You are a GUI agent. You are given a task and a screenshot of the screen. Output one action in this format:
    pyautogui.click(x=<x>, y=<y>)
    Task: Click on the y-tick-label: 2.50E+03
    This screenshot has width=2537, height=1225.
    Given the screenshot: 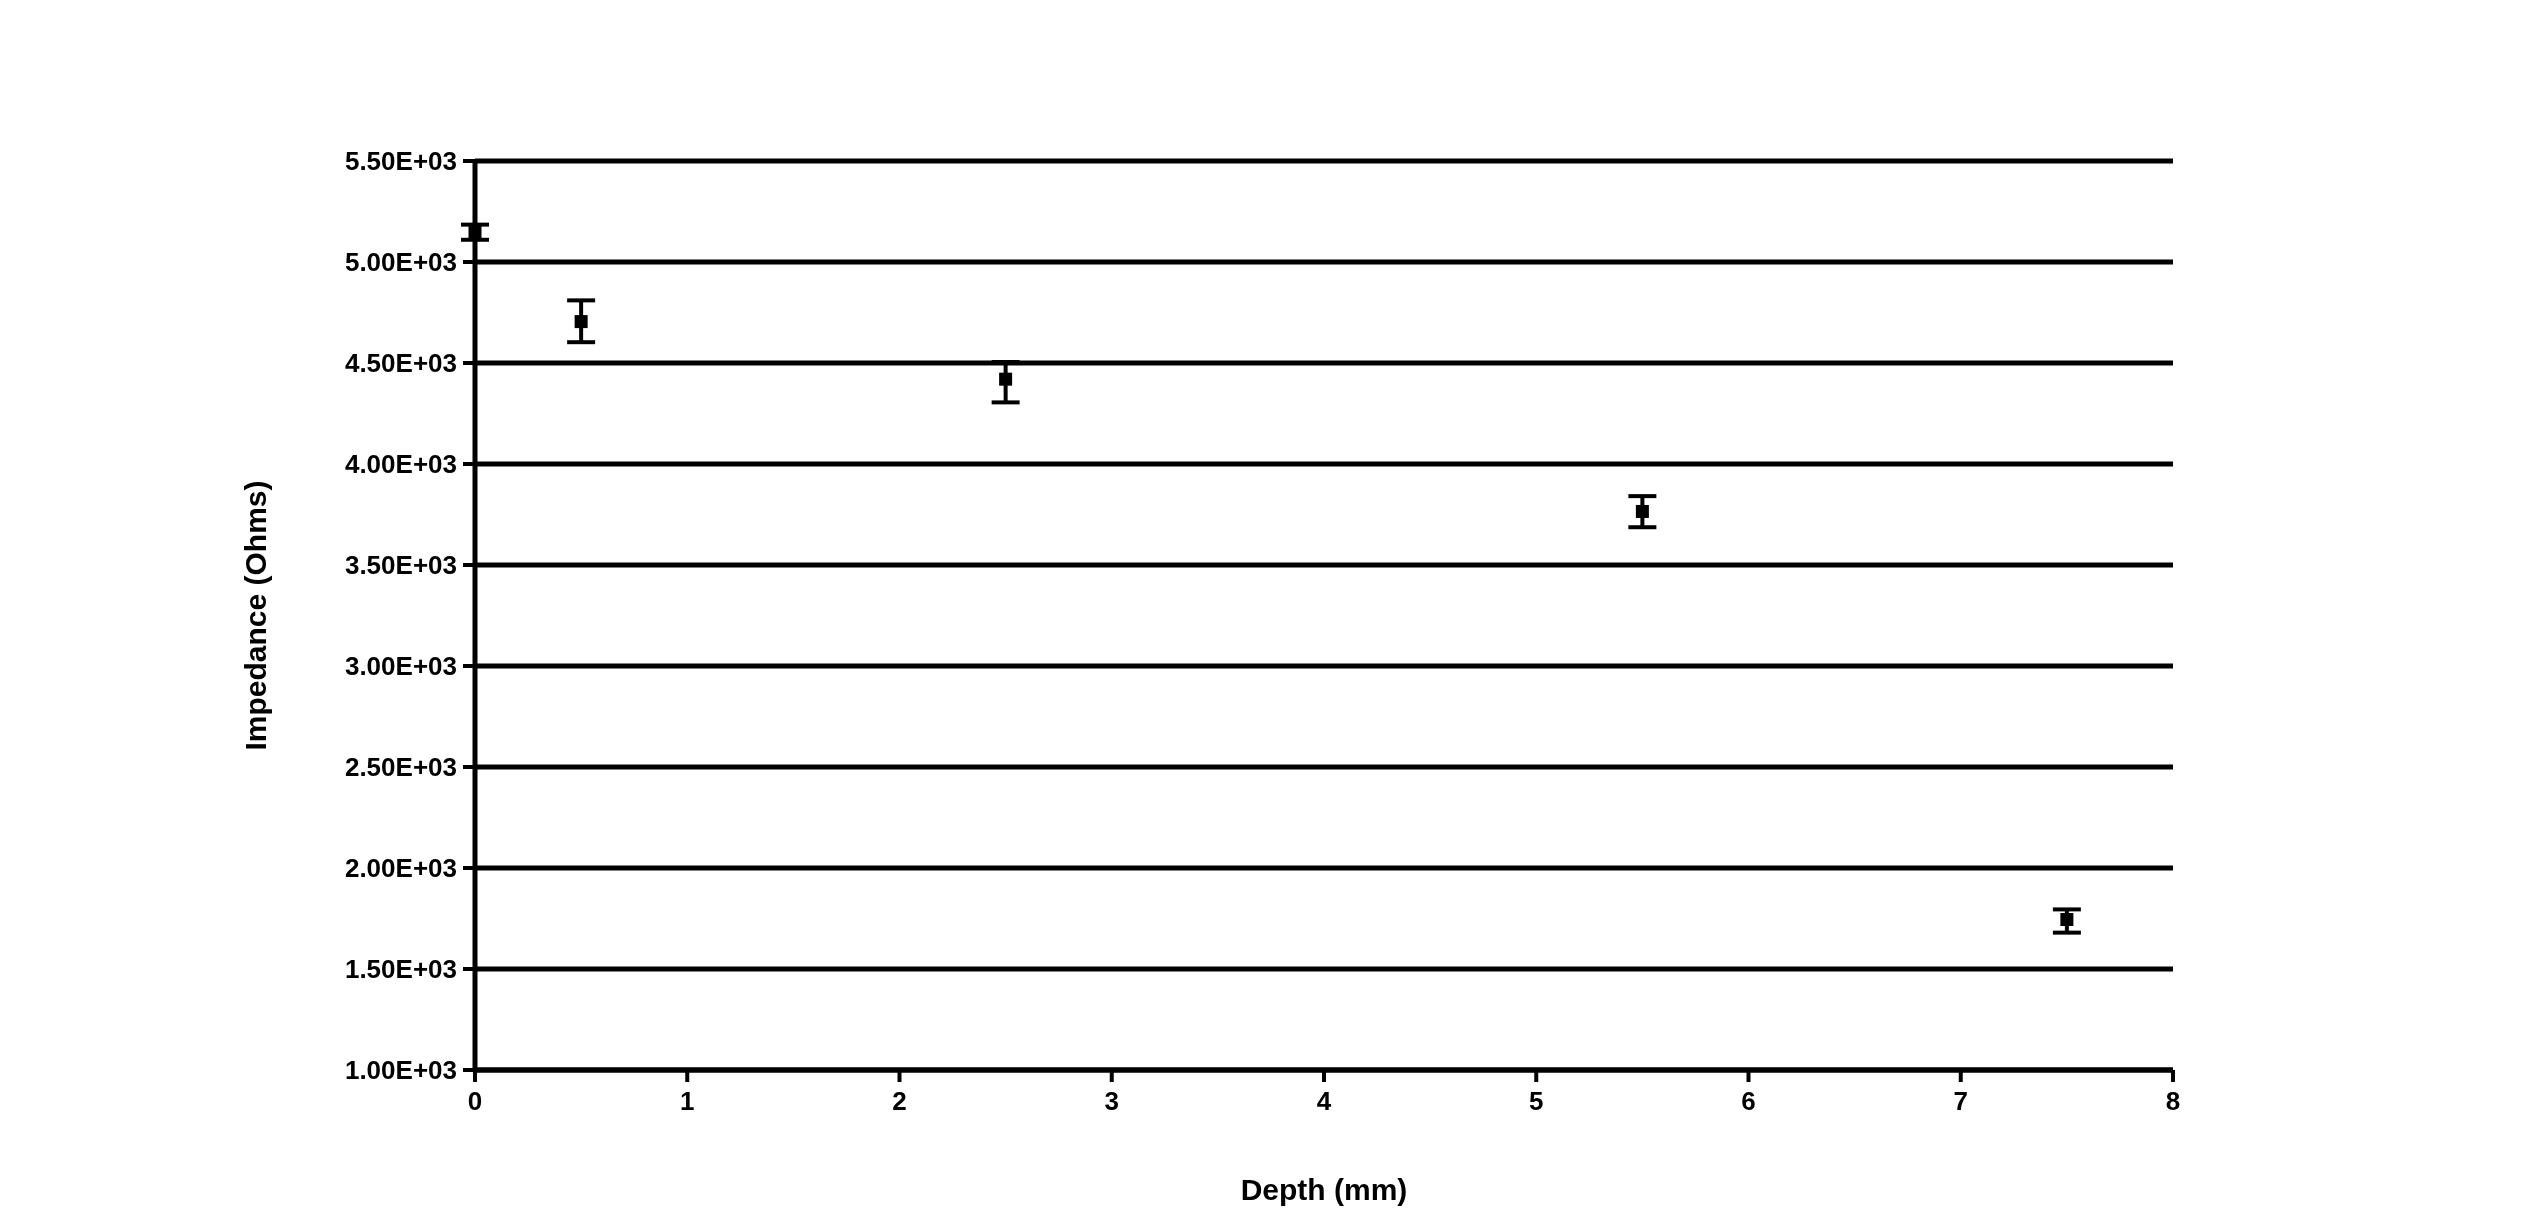 What is the action you would take?
    pyautogui.click(x=400, y=767)
    